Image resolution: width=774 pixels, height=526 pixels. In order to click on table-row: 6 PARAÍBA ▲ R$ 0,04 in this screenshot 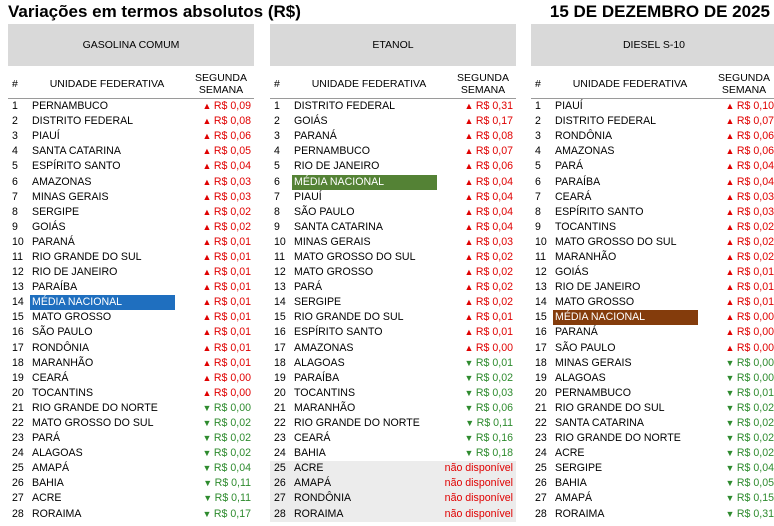, I will do `click(652, 181)`.